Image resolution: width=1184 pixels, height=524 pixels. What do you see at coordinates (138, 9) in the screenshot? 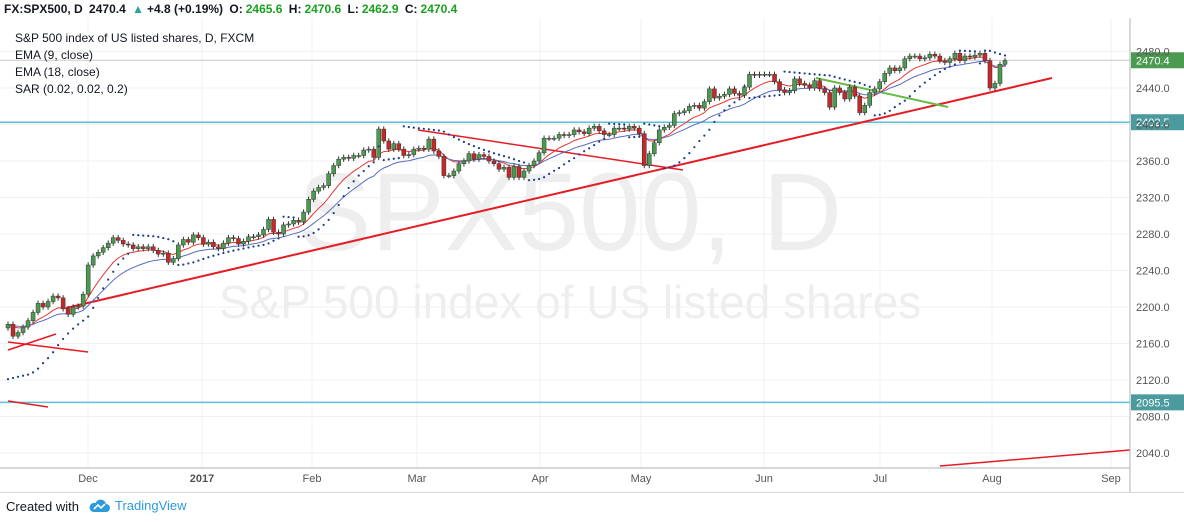
I see `up-arrow-icon: ▲` at bounding box center [138, 9].